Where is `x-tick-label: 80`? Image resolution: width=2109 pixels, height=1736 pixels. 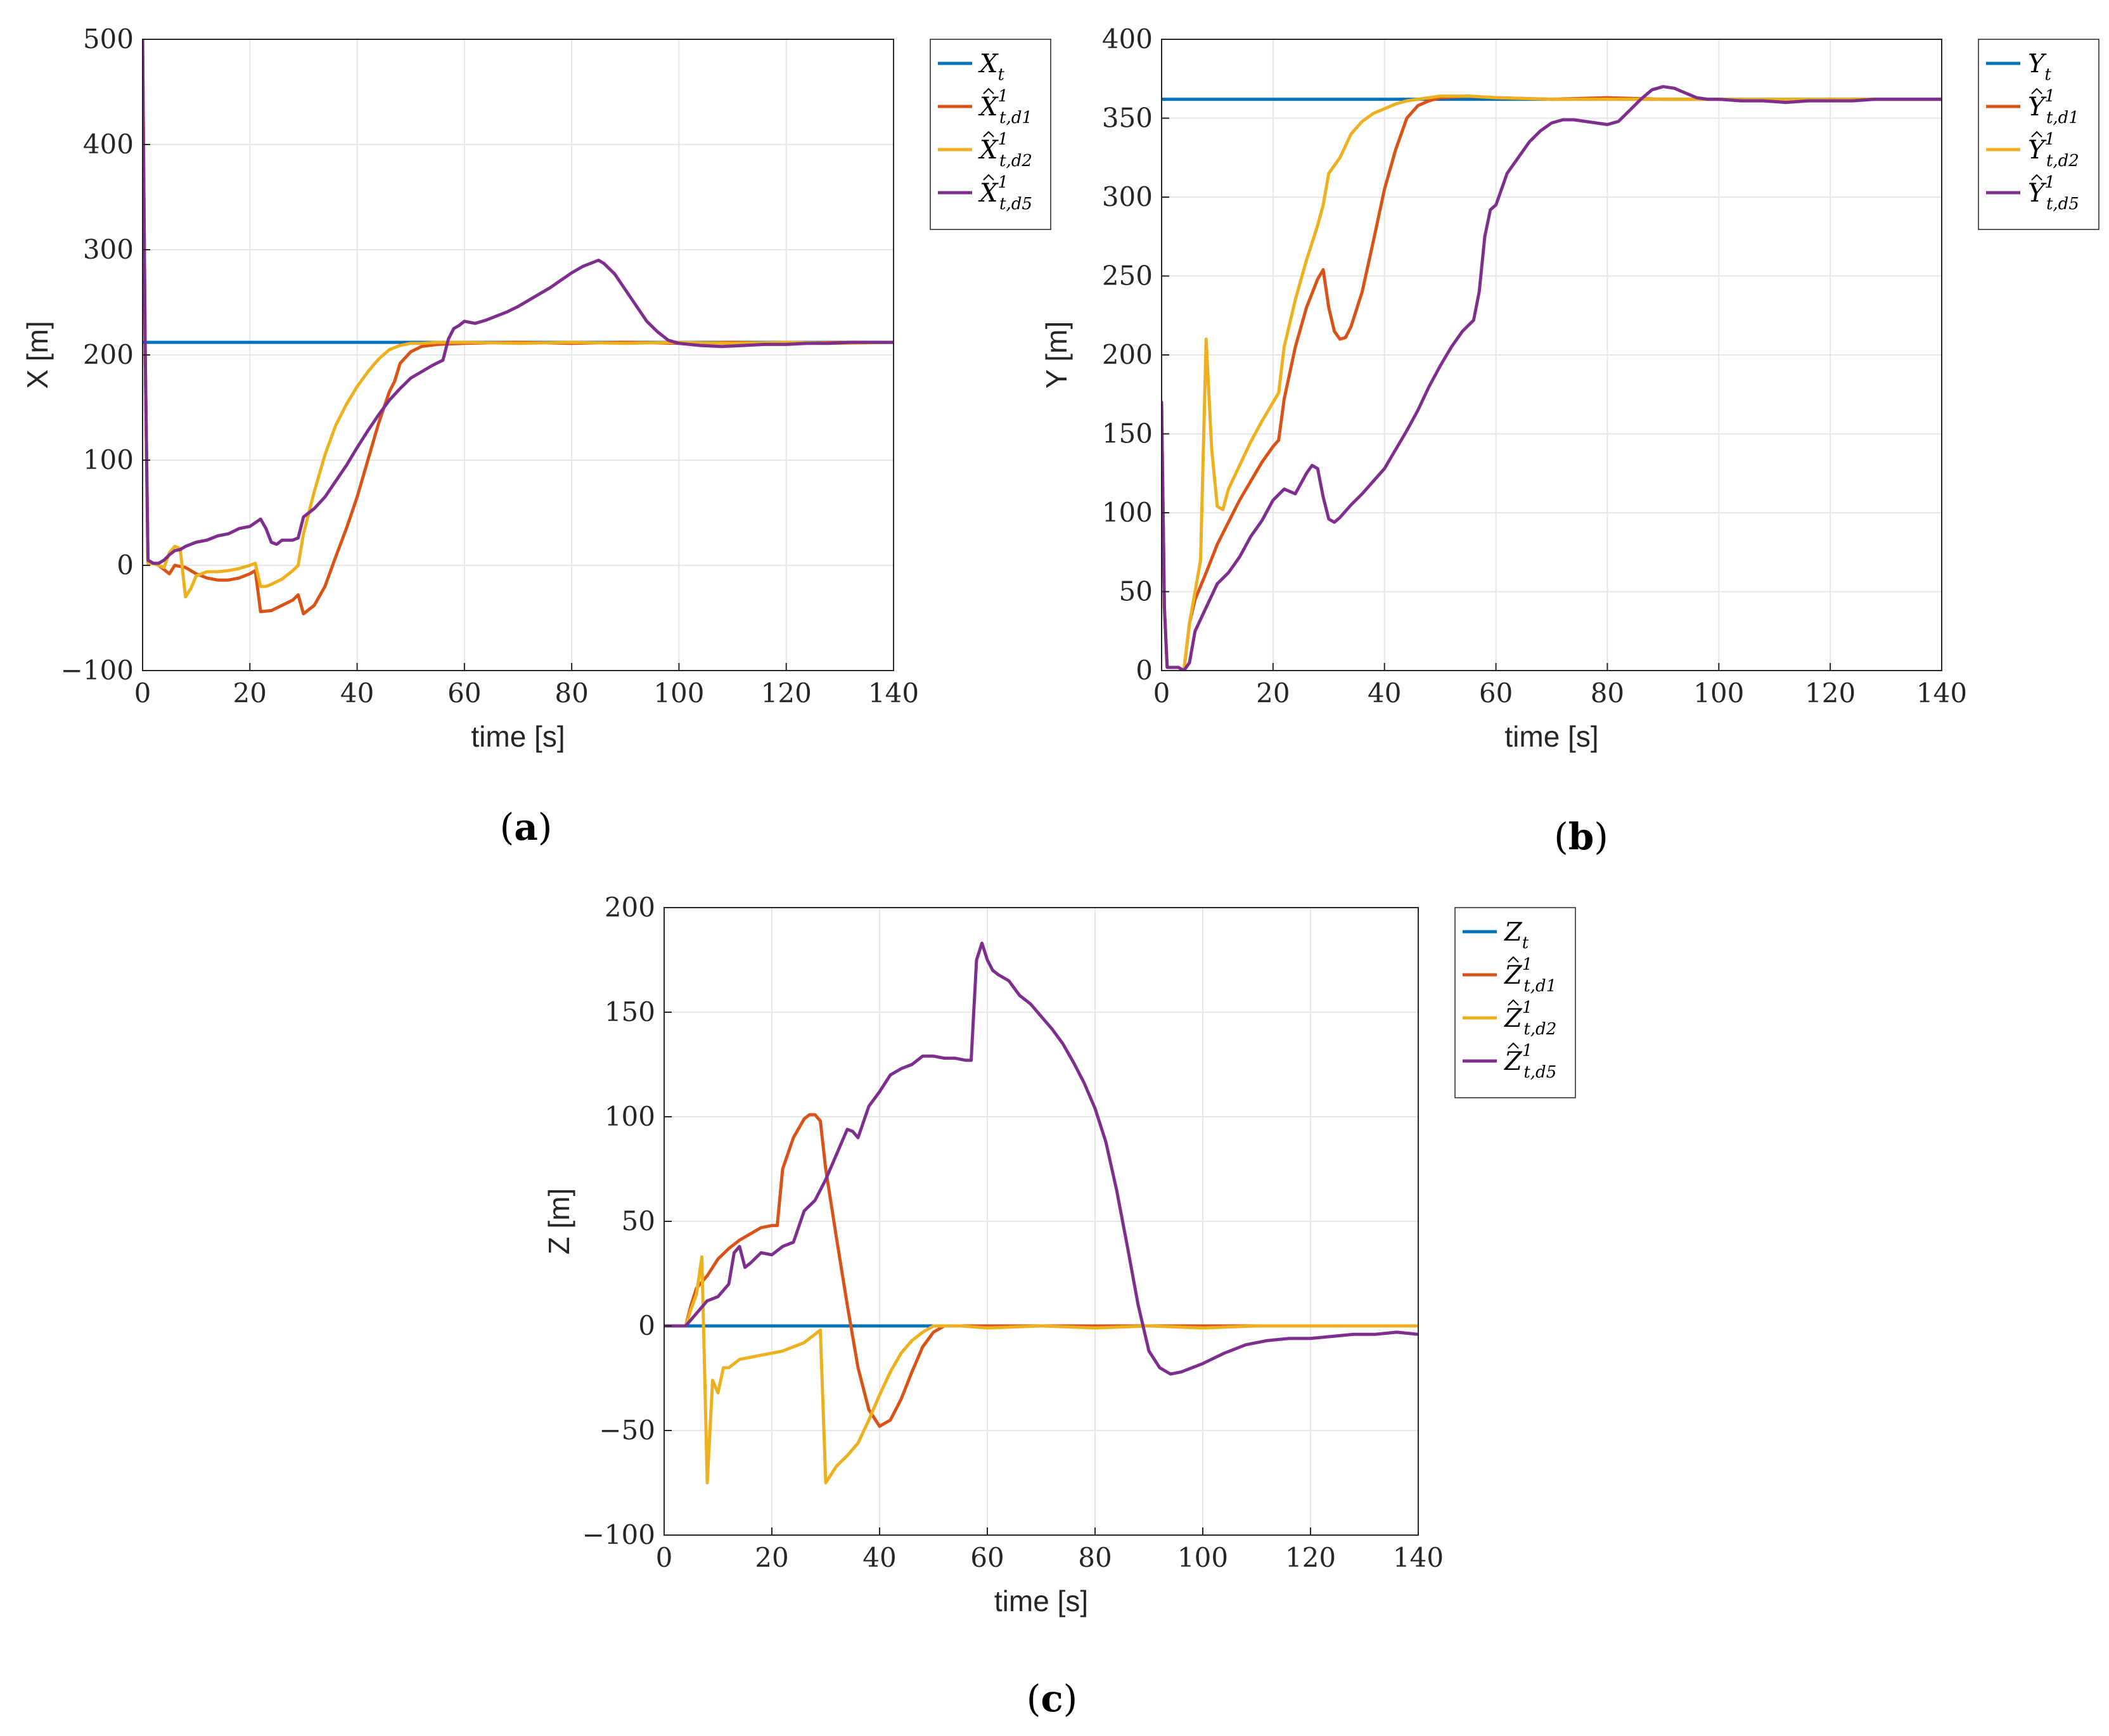 x-tick-label: 80 is located at coordinates (571, 693).